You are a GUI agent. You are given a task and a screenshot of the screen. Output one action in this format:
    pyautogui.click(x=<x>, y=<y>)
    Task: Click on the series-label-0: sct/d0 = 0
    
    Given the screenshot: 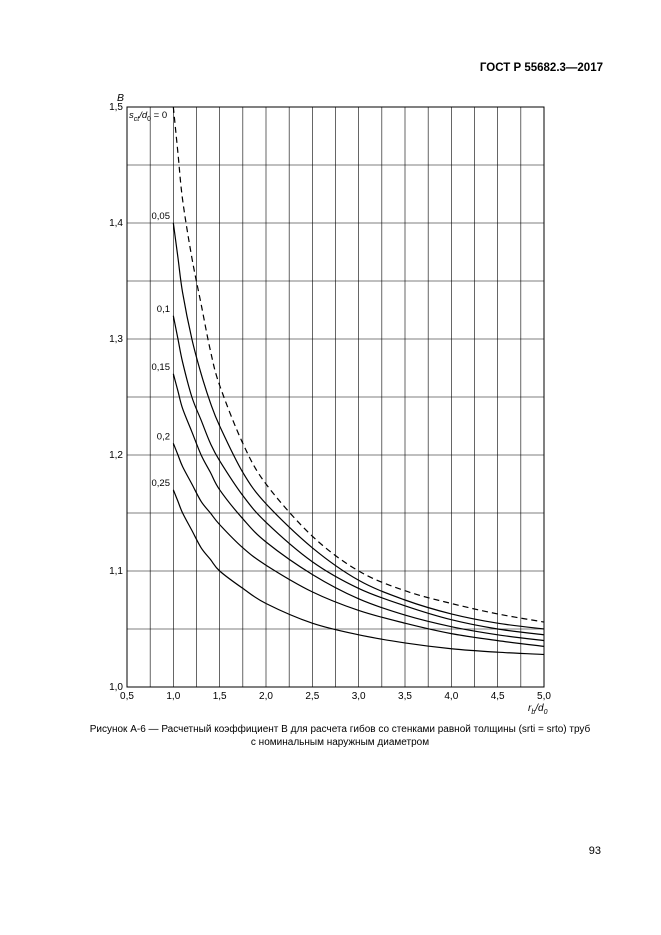 What is the action you would take?
    pyautogui.click(x=148, y=116)
    